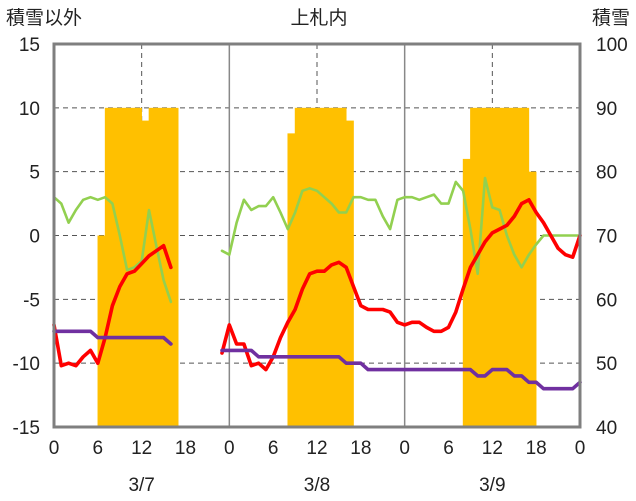  I want to click on y-right-tick-label: 40, so click(606, 428).